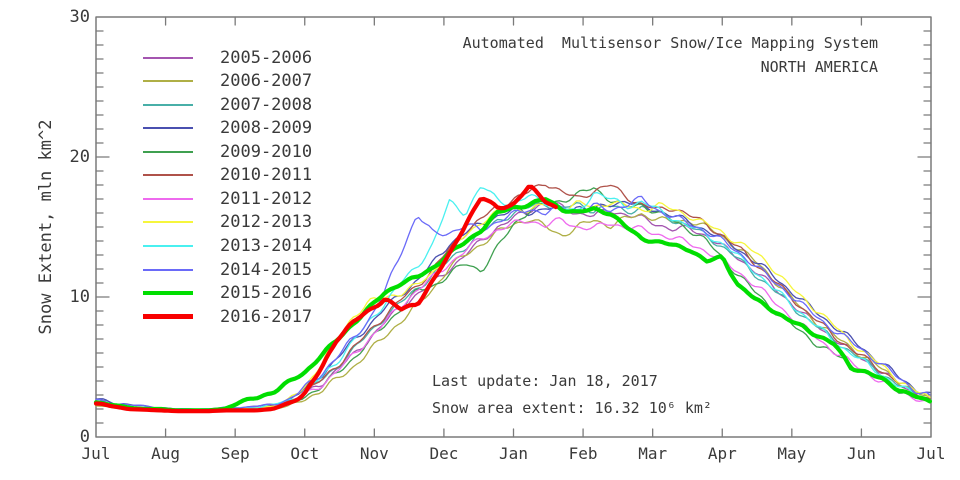 This screenshot has width=960, height=480. What do you see at coordinates (266, 128) in the screenshot?
I see `legend-label-2008-2009: 2008-2009` at bounding box center [266, 128].